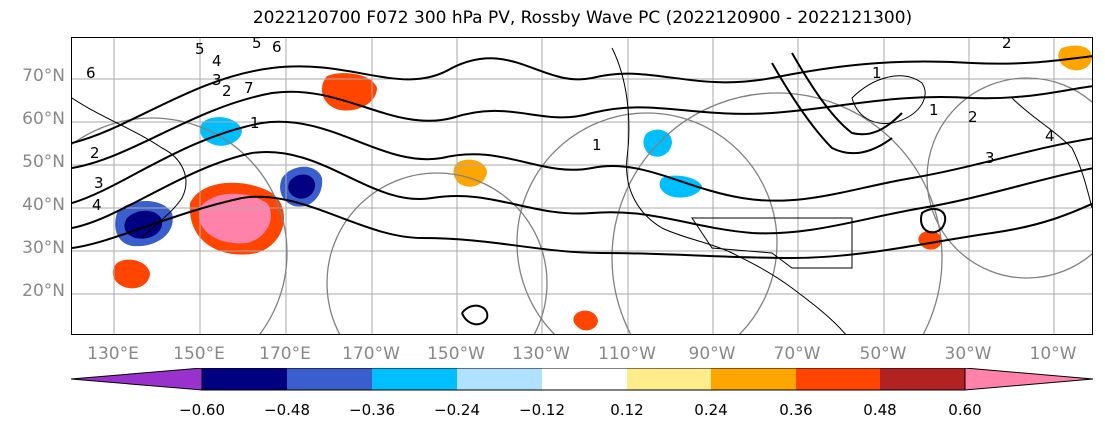 This screenshot has height=429, width=1105. I want to click on colorbar, so click(582, 382).